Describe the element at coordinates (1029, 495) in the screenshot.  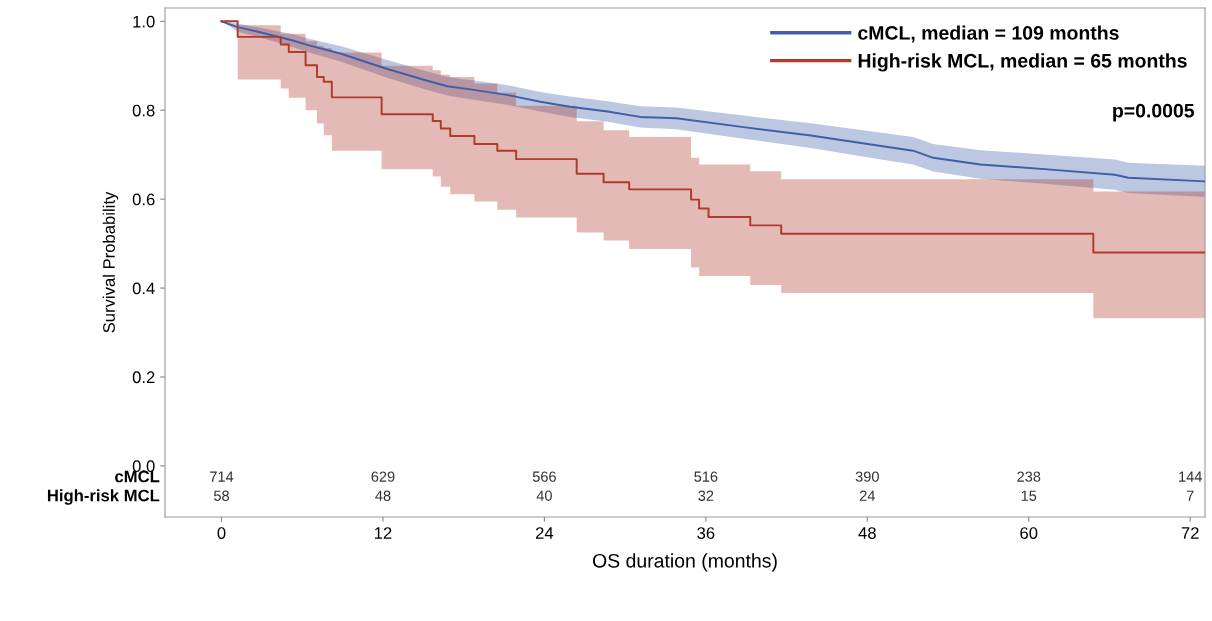
I see `annotation: 15` at that location.